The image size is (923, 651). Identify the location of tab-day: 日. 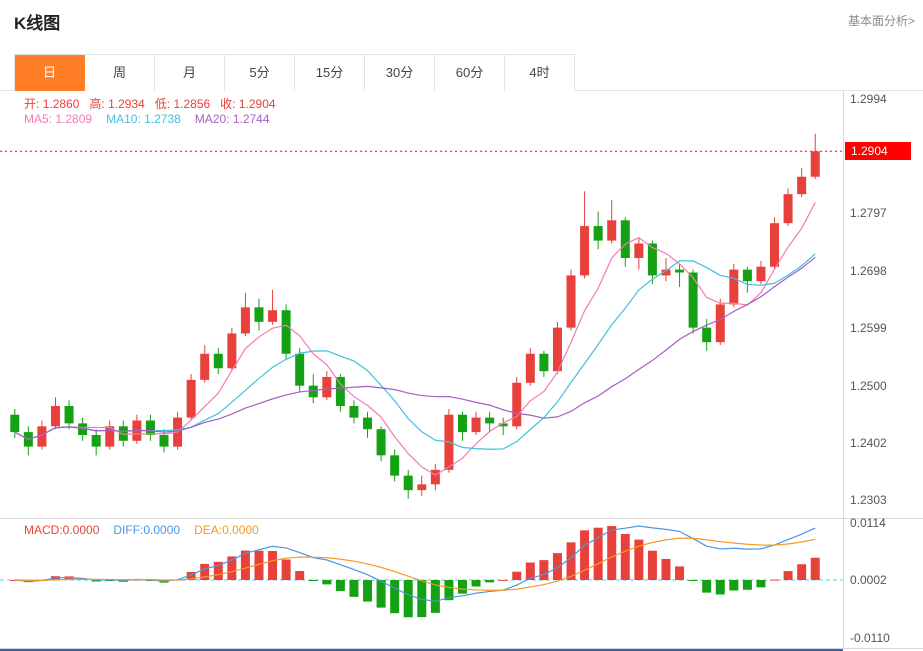
(50, 73).